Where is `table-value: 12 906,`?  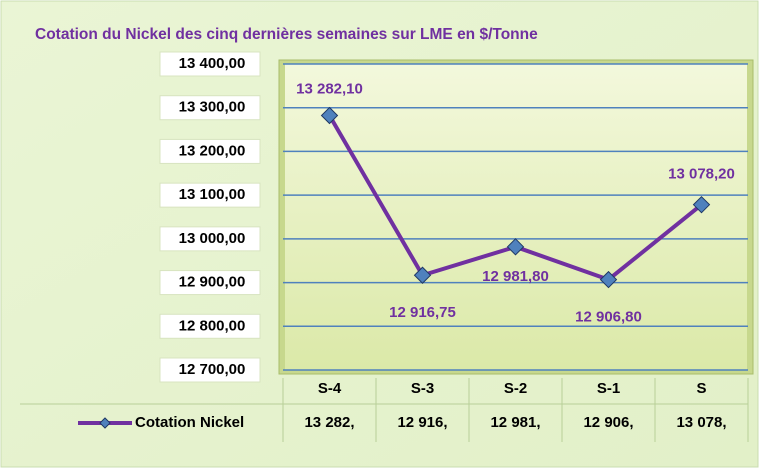 table-value: 12 906, is located at coordinates (608, 422).